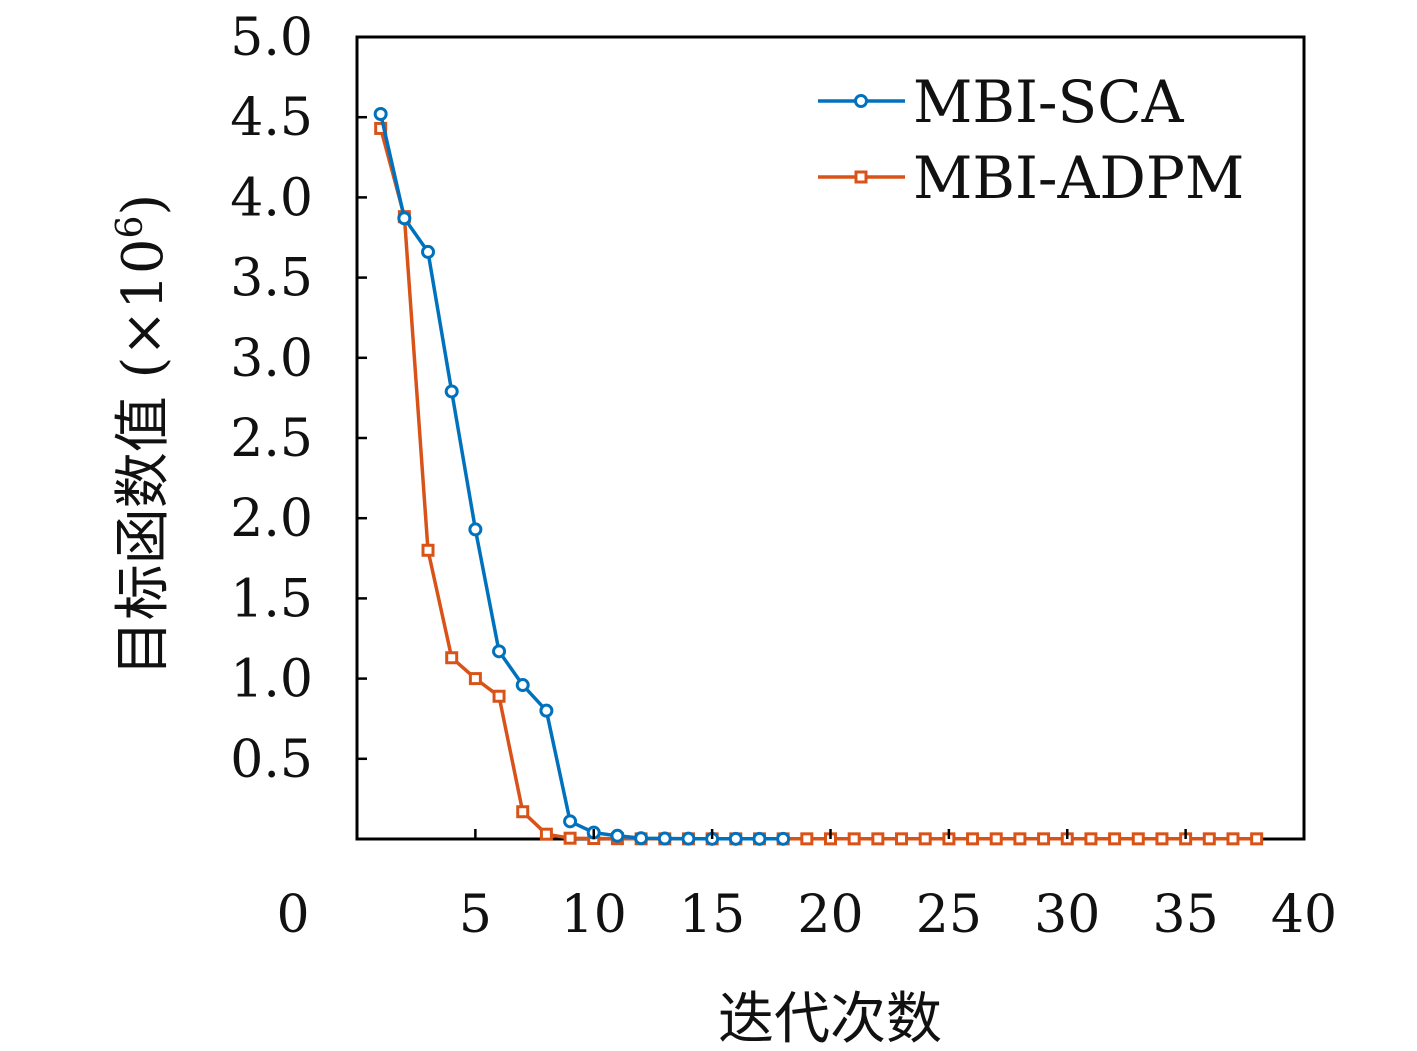 Image resolution: width=1417 pixels, height=1051 pixels. Describe the element at coordinates (143, 457) in the screenshot. I see `y-axis-label-main: 目标函数值 (×10` at that location.